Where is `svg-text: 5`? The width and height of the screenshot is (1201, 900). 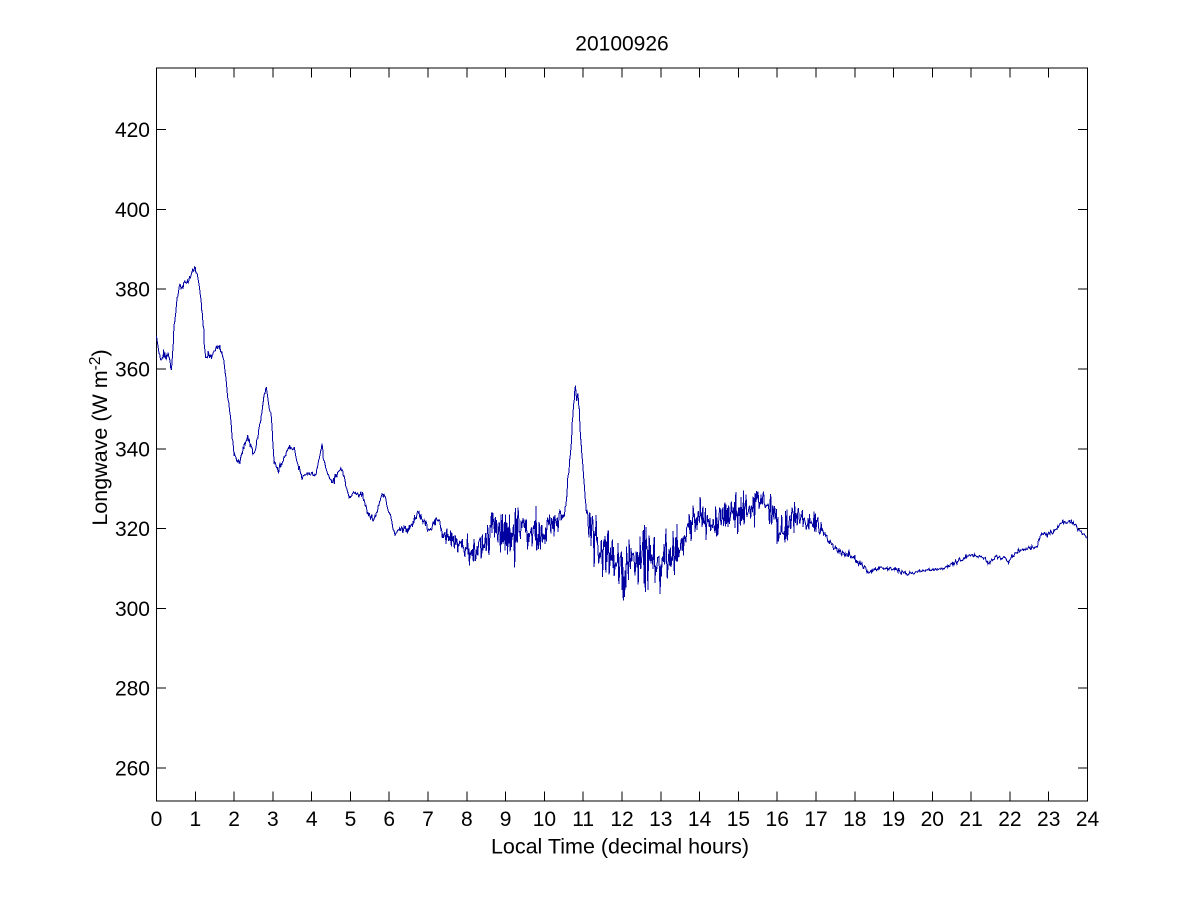 svg-text: 5 is located at coordinates (351, 819).